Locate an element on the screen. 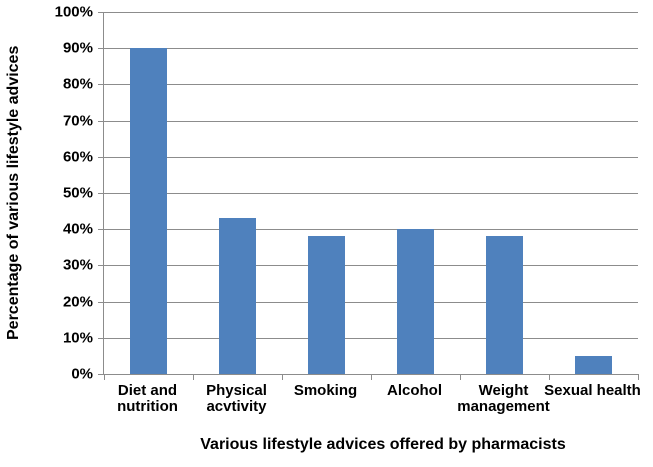  x-axis-category-label: Smoking is located at coordinates (325, 390).